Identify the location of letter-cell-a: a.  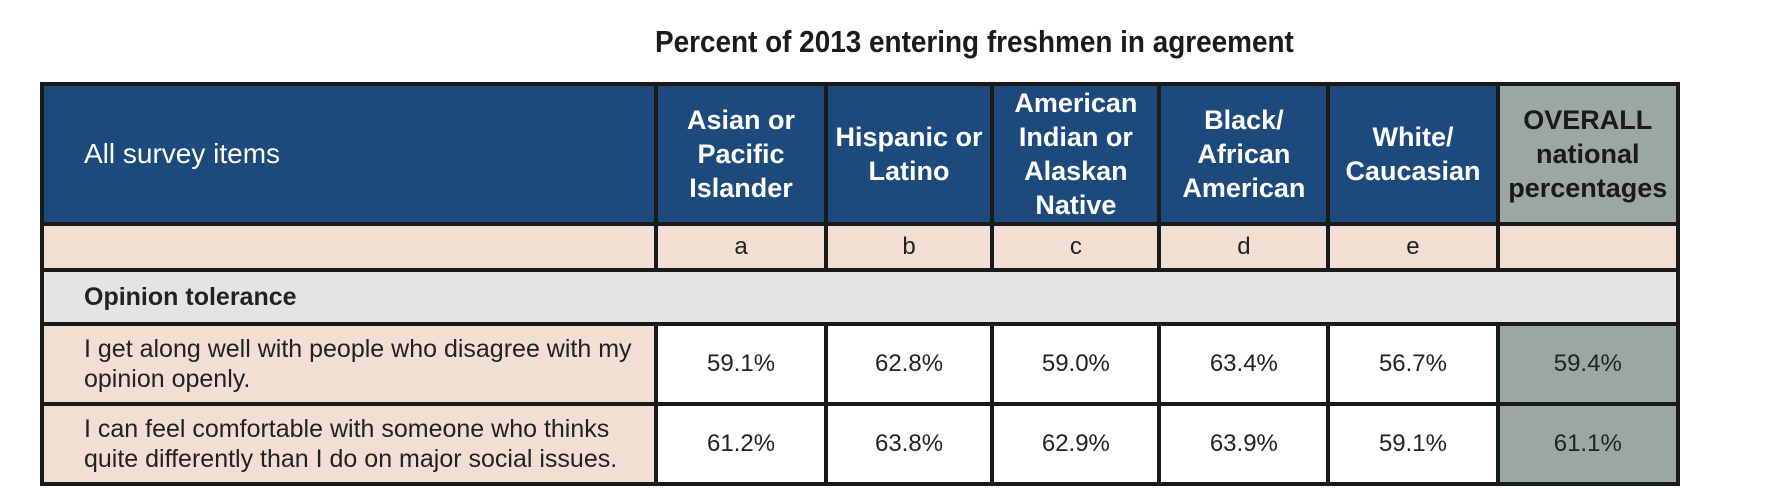
(741, 247).